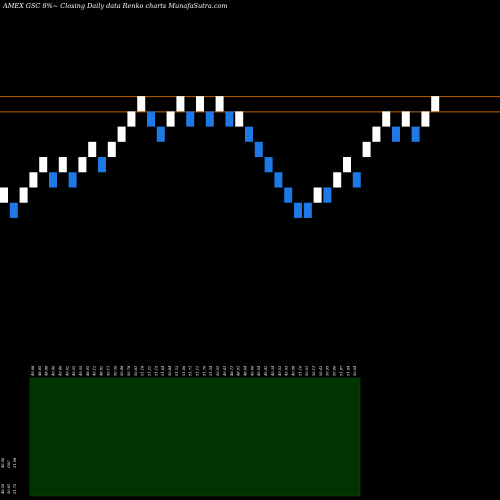 Image resolution: width=500 pixels, height=500 pixels. What do you see at coordinates (15, 462) in the screenshot?
I see `volume-label: 51.98` at bounding box center [15, 462].